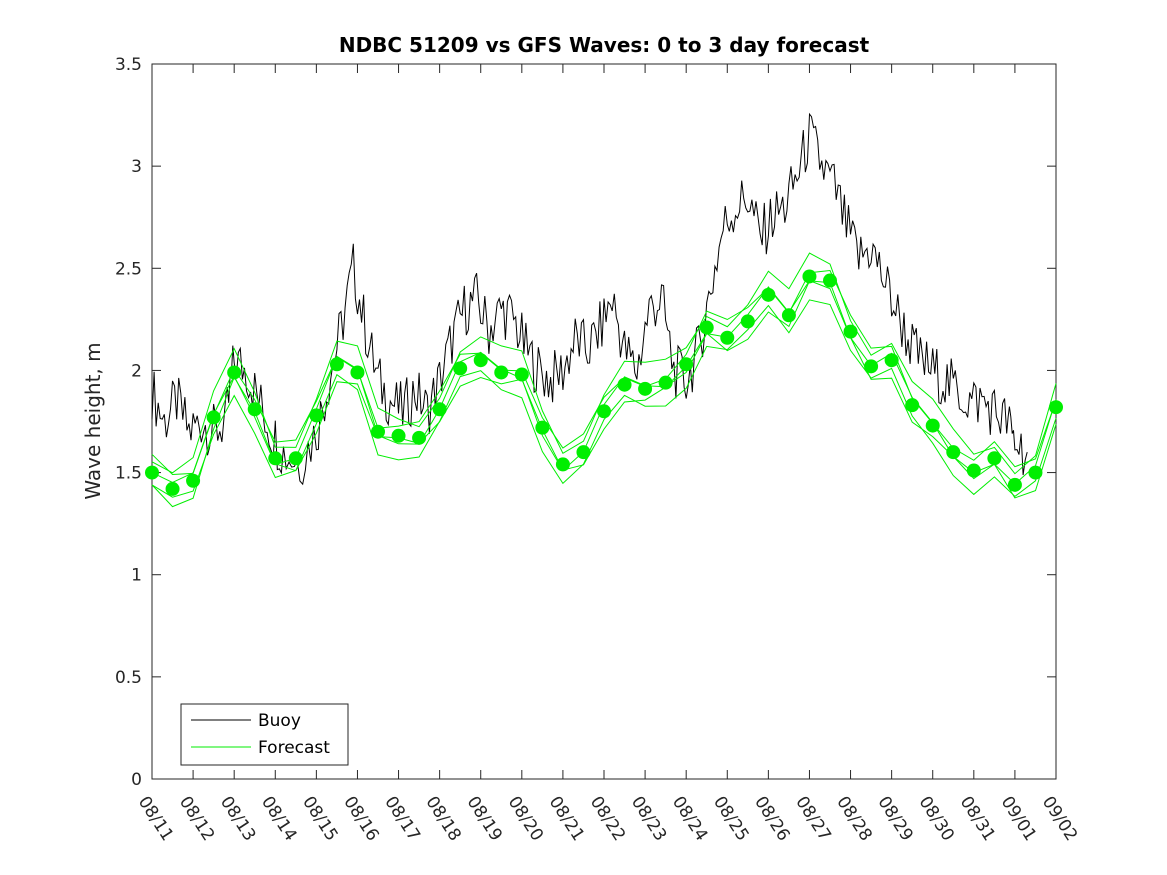  What do you see at coordinates (128, 474) in the screenshot?
I see `y-tick-label: 1.5` at bounding box center [128, 474].